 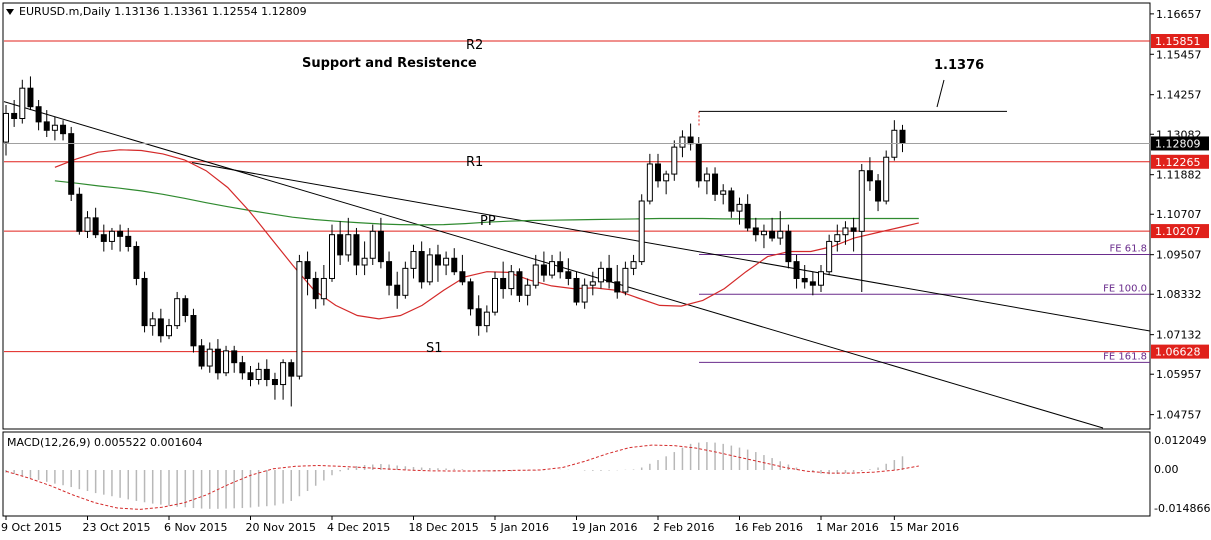 I want to click on price-badge-r1: 1.12265, so click(x=1180, y=161).